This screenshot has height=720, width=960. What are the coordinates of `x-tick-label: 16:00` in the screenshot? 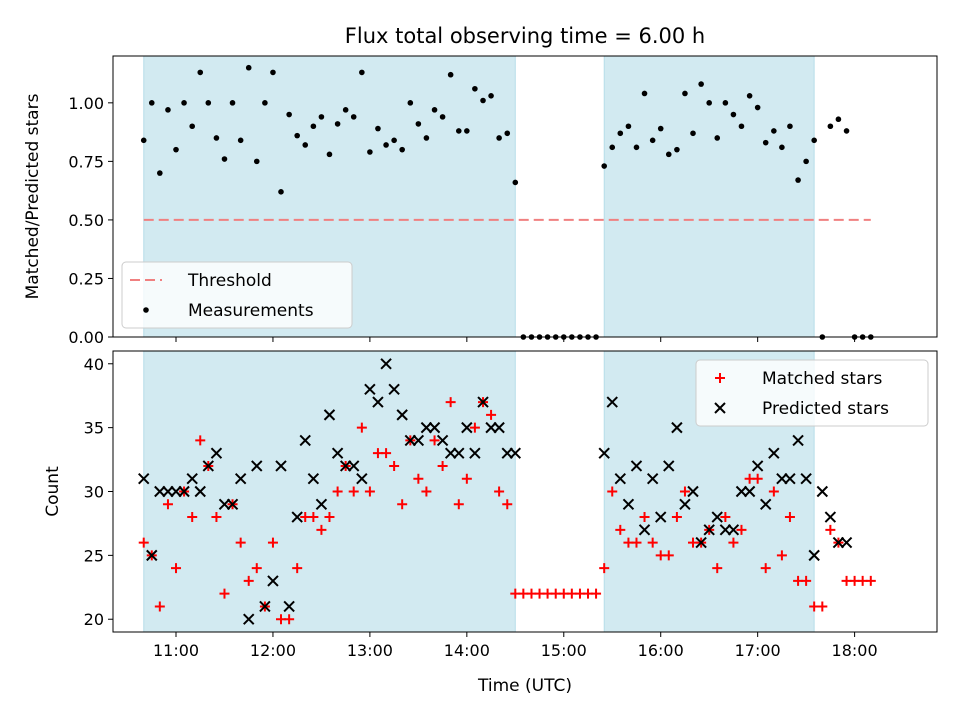 It's located at (661, 650).